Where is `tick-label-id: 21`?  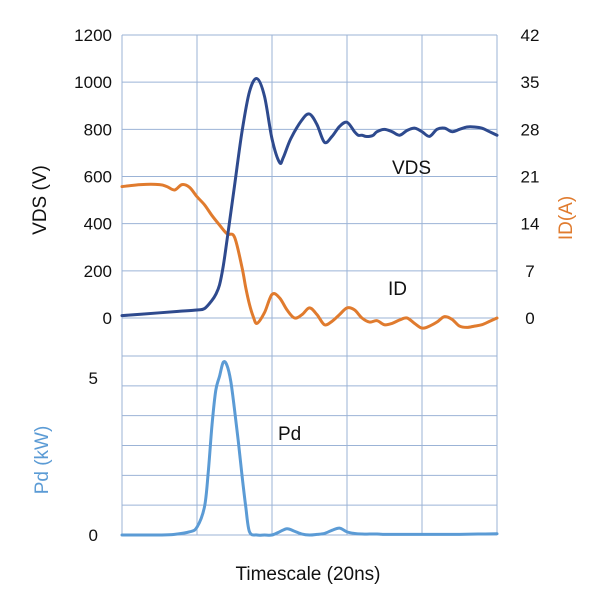 tick-label-id: 21 is located at coordinates (530, 177).